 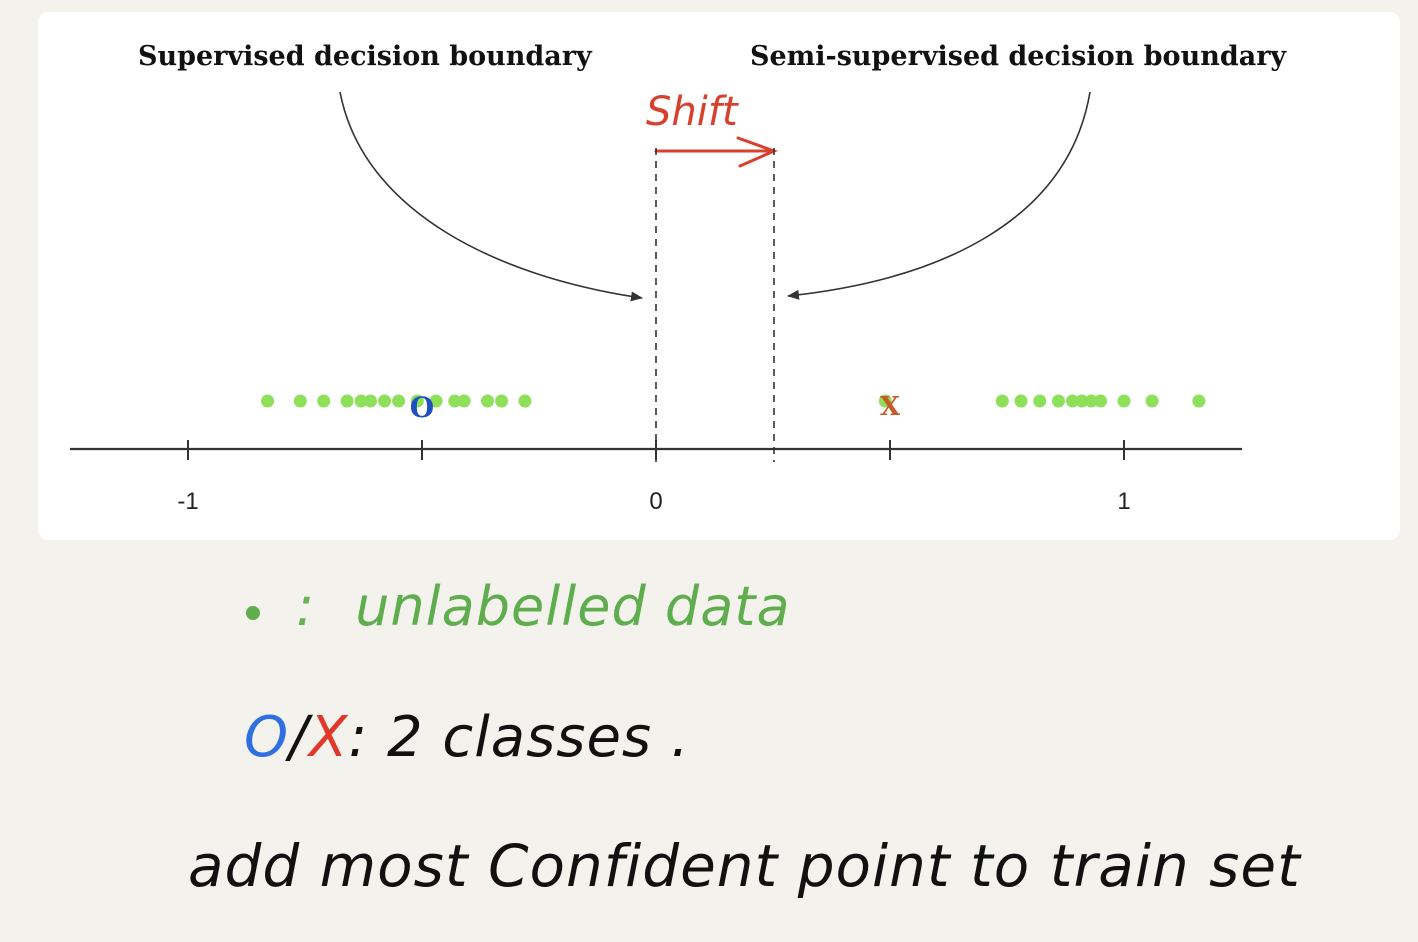 I want to click on legend-unlabelled-colon: :, so click(x=306, y=606).